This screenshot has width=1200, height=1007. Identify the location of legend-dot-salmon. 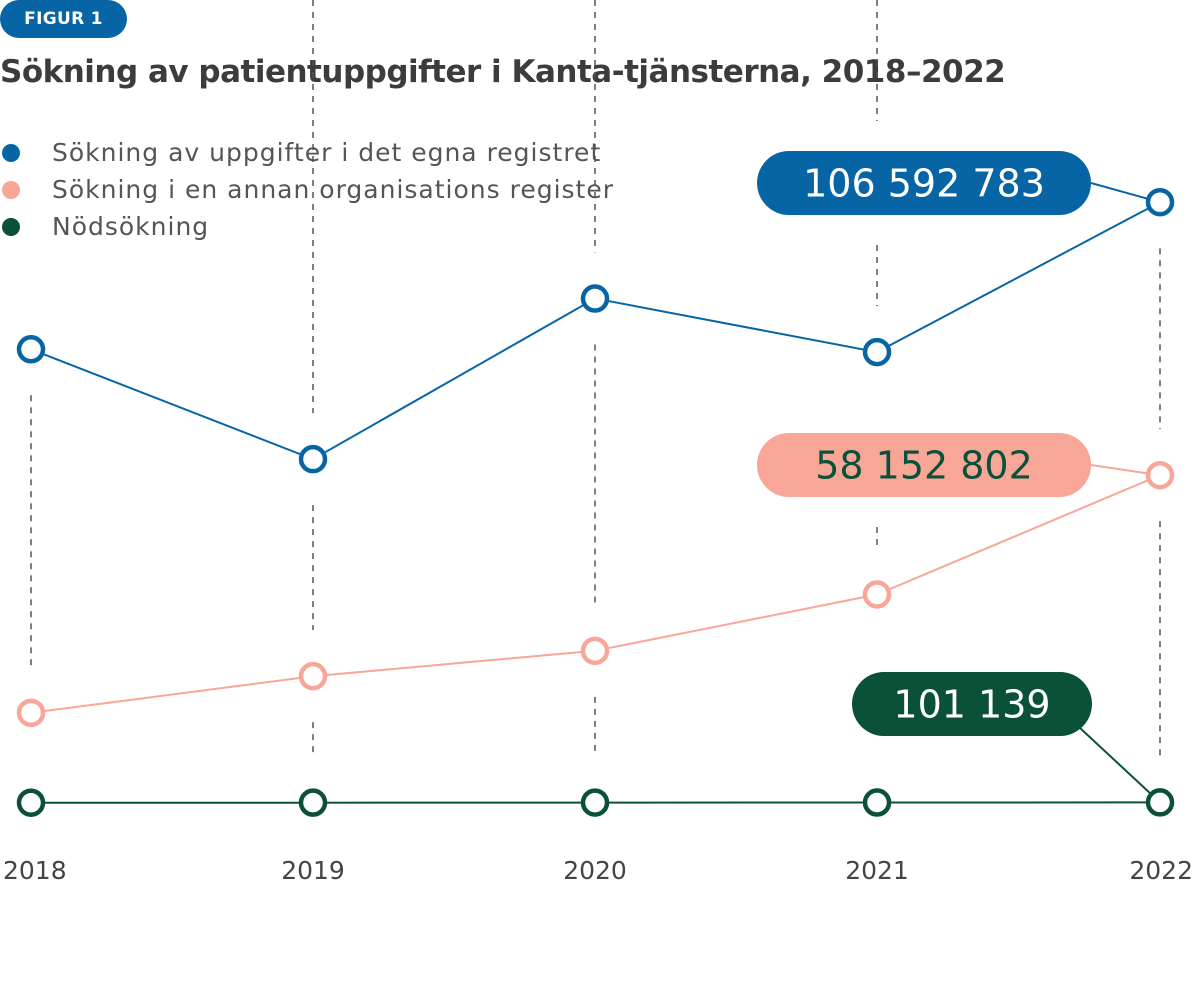
(11, 190).